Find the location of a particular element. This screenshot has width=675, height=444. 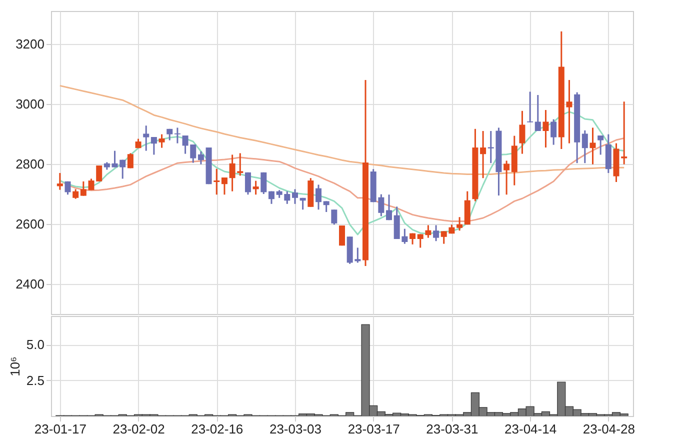

y-tick-label: 2800 is located at coordinates (30, 164).